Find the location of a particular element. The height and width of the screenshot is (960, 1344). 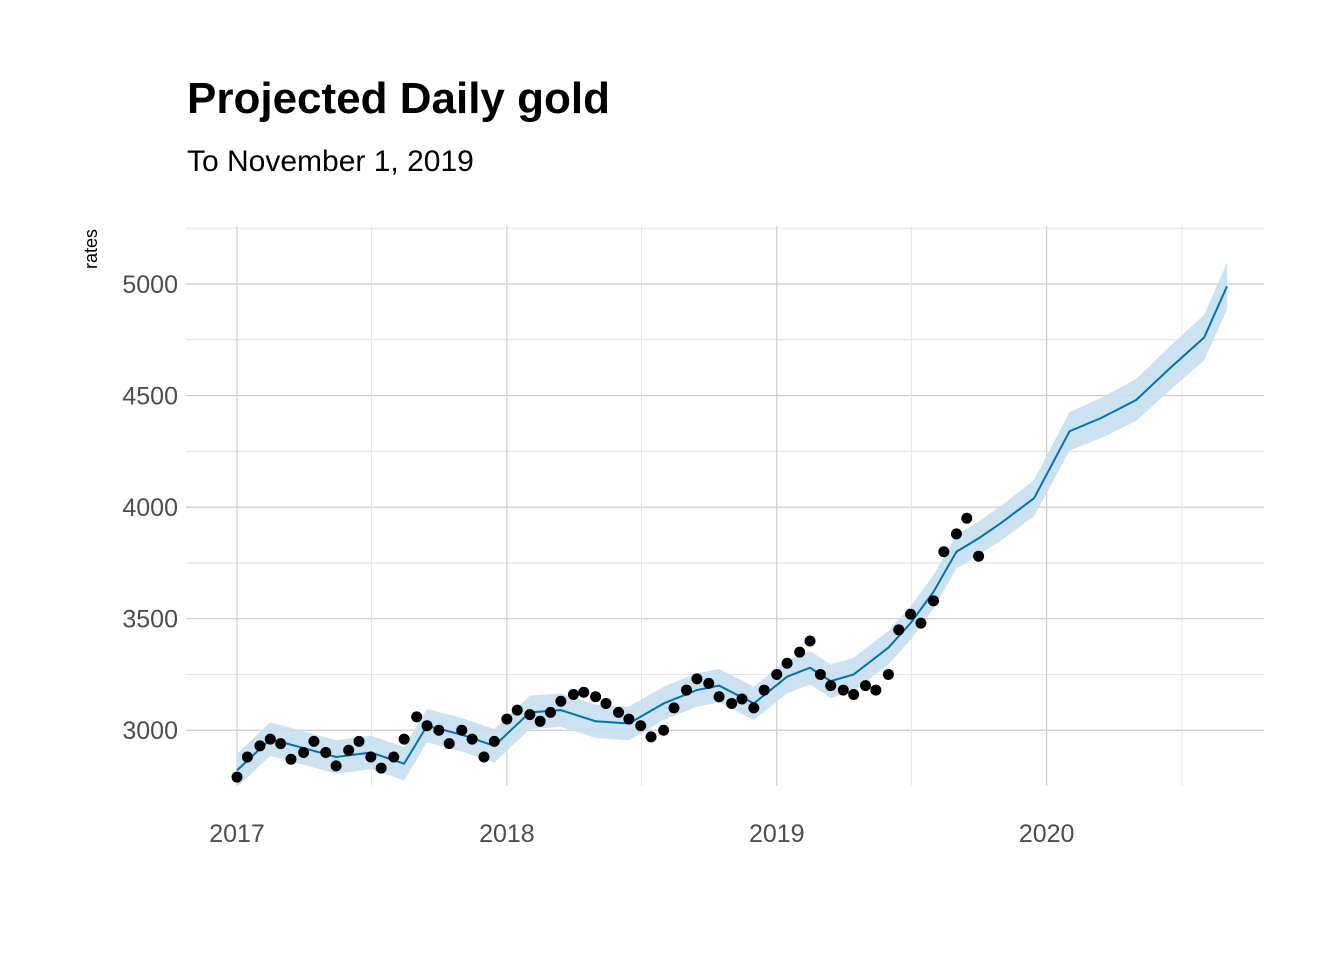

y-tick-label: 5000 is located at coordinates (150, 285).